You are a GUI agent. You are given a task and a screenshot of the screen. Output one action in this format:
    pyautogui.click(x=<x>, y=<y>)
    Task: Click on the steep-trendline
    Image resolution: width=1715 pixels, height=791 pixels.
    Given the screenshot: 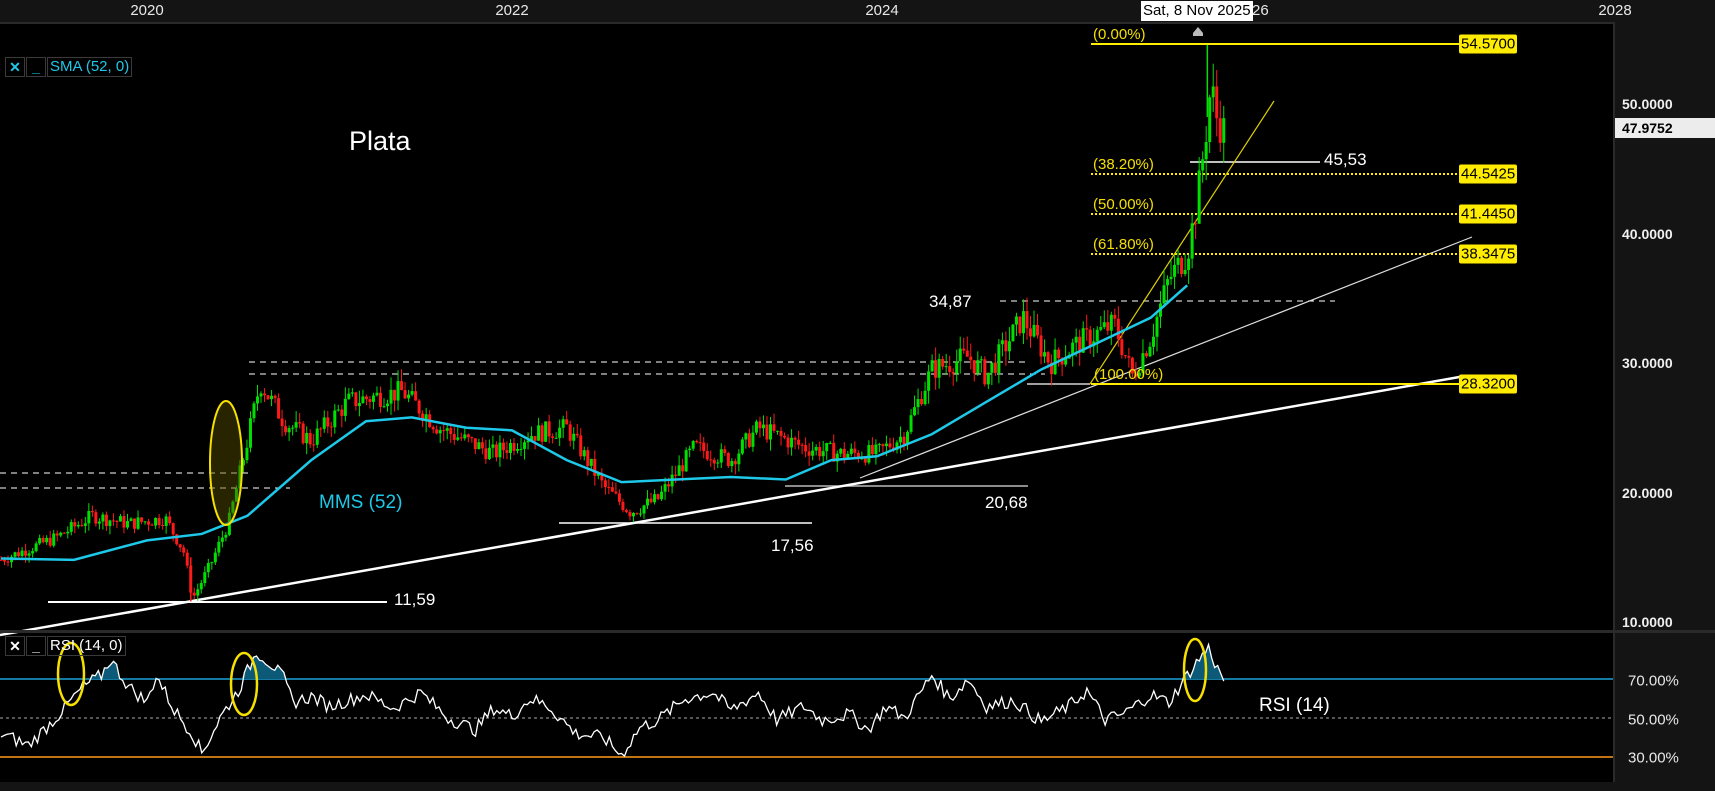 What is the action you would take?
    pyautogui.click(x=1182, y=242)
    